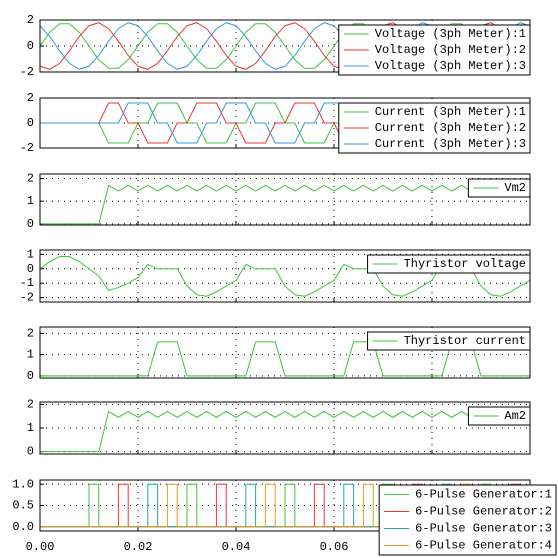 This screenshot has width=558, height=558. What do you see at coordinates (515, 416) in the screenshot?
I see `legend-label: Am2` at bounding box center [515, 416].